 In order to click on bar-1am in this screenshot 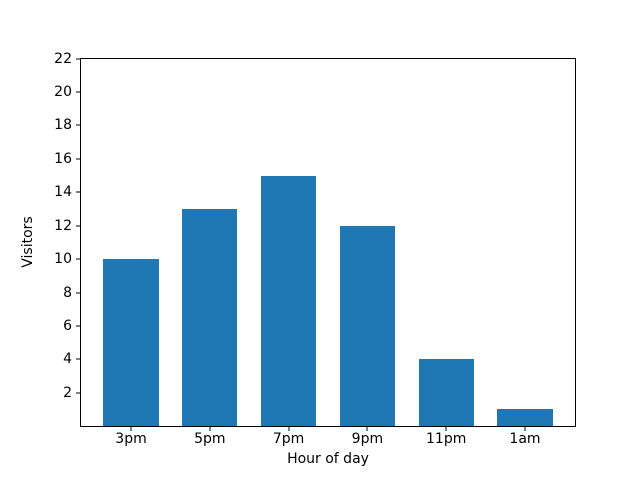, I will do `click(525, 418)`.